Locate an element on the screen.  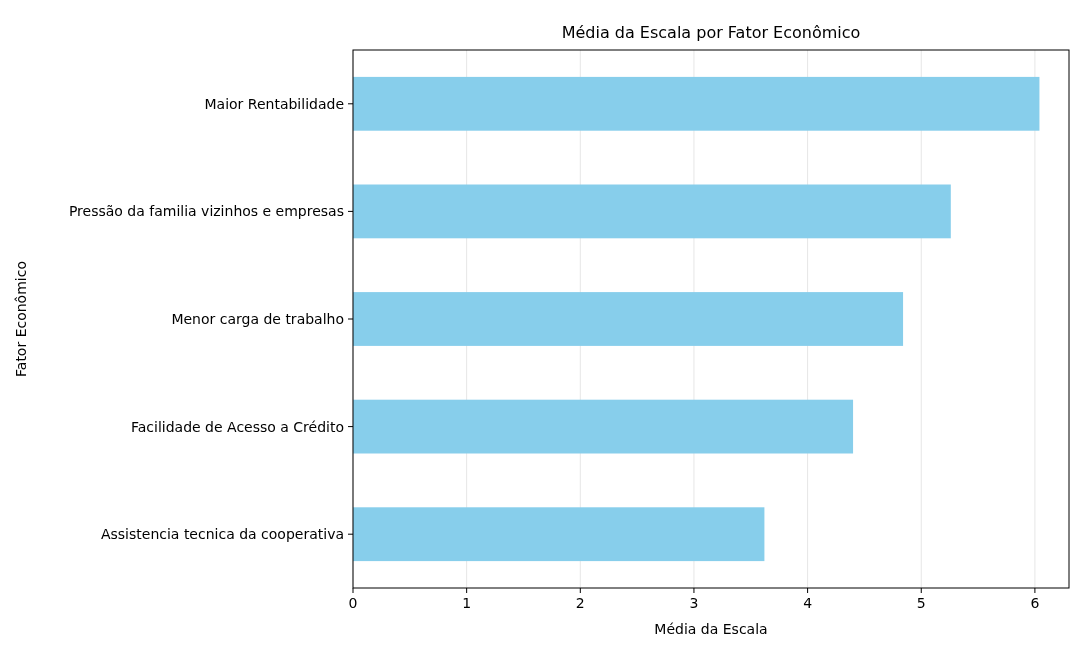
y-tick-label: Maior Rentabilidade is located at coordinates (274, 103).